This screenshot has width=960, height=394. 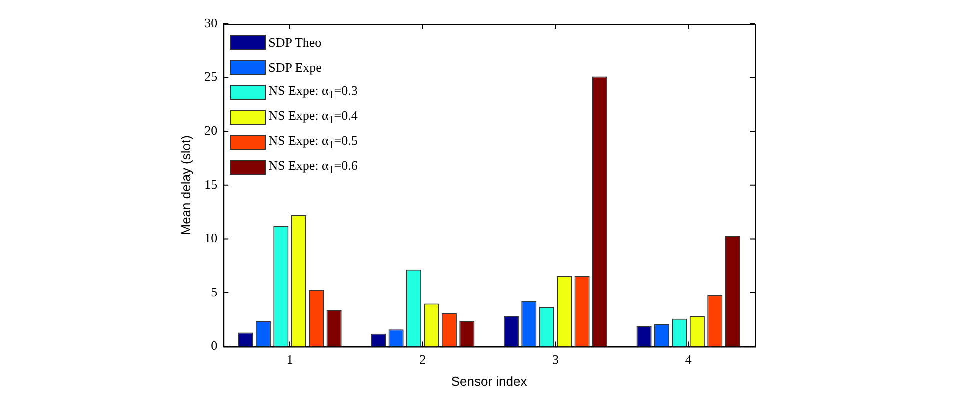 What do you see at coordinates (295, 42) in the screenshot?
I see `legend-label: SDP Theo` at bounding box center [295, 42].